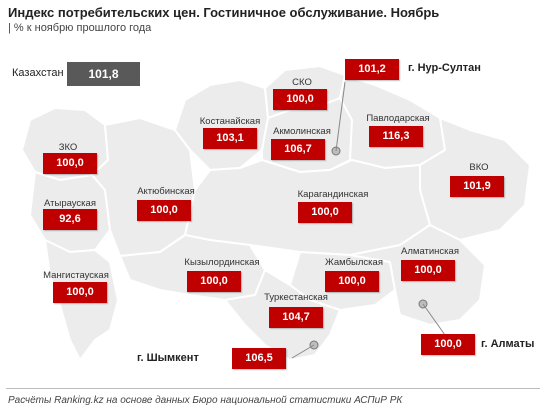 Image resolution: width=546 pixels, height=416 pixels. Describe the element at coordinates (80, 292) in the screenshot. I see `region-value-mangystau: 100,0` at that location.